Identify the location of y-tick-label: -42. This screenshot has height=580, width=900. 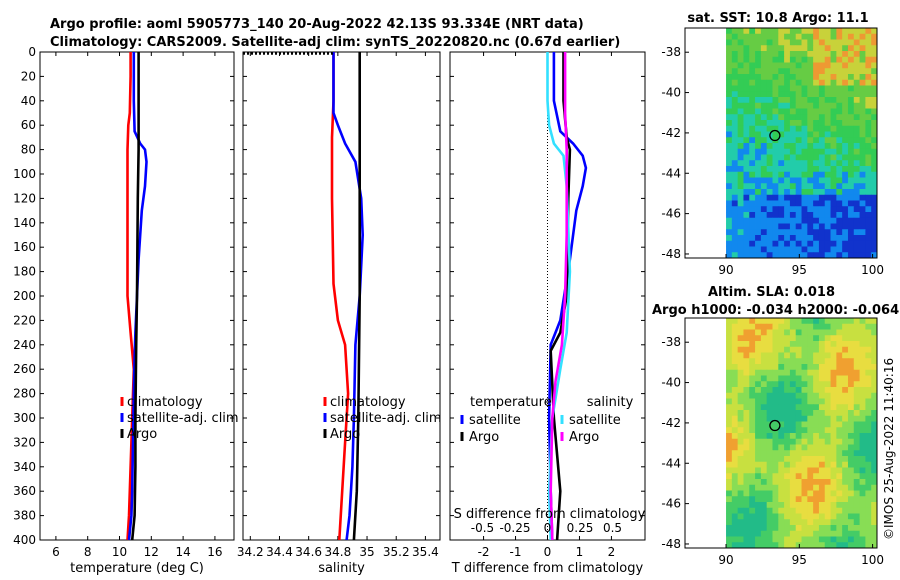
(671, 133).